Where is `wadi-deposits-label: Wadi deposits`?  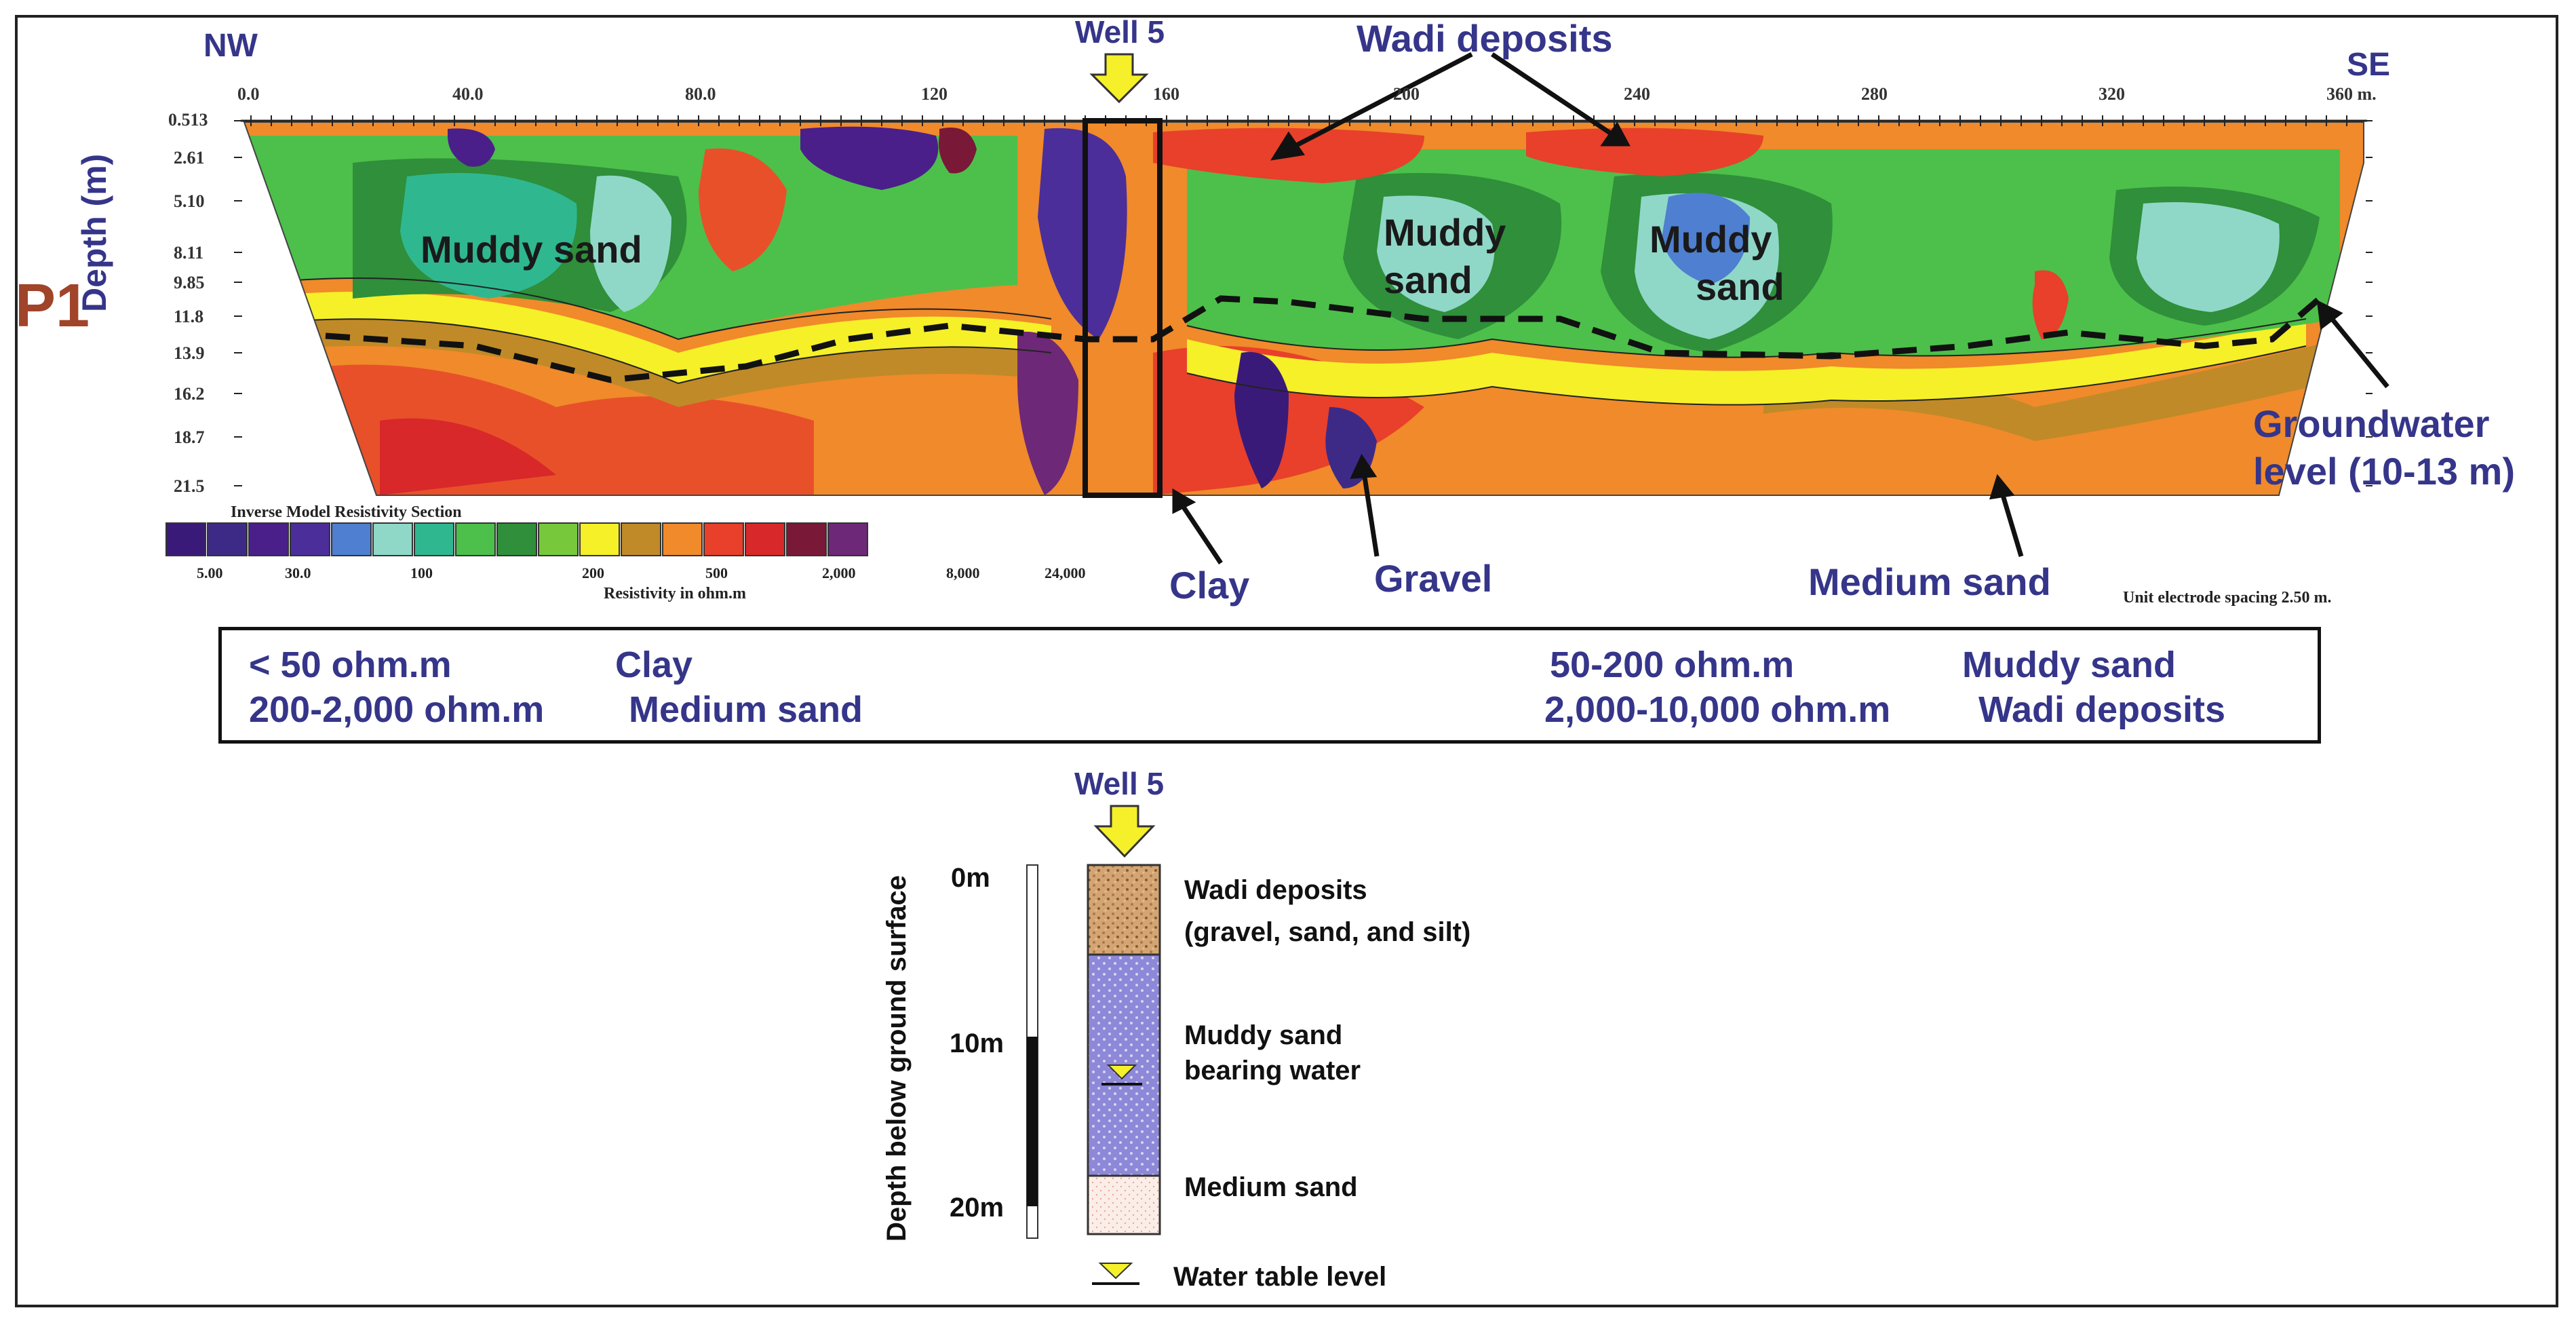
wadi-deposits-label: Wadi deposits is located at coordinates (1485, 38).